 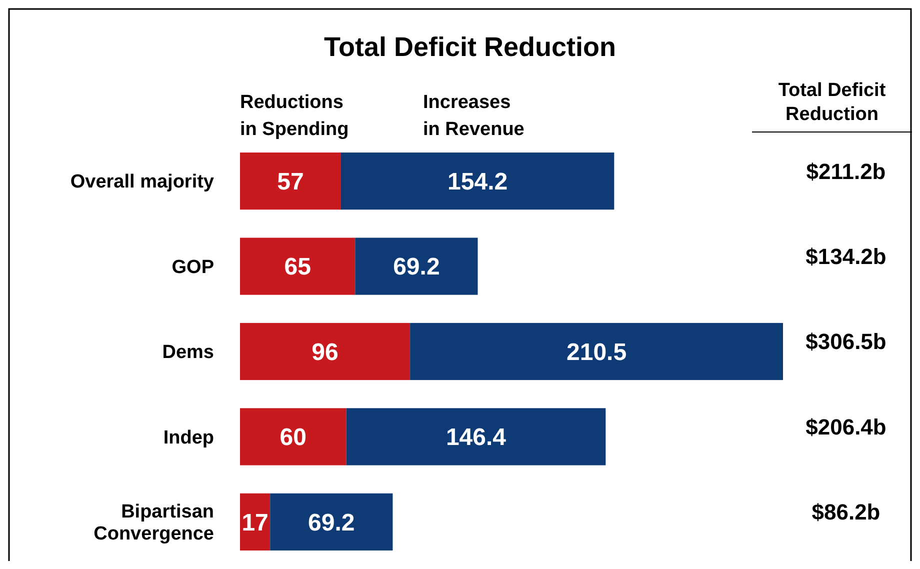 What do you see at coordinates (294, 116) in the screenshot?
I see `series-label: Reductions in Spending` at bounding box center [294, 116].